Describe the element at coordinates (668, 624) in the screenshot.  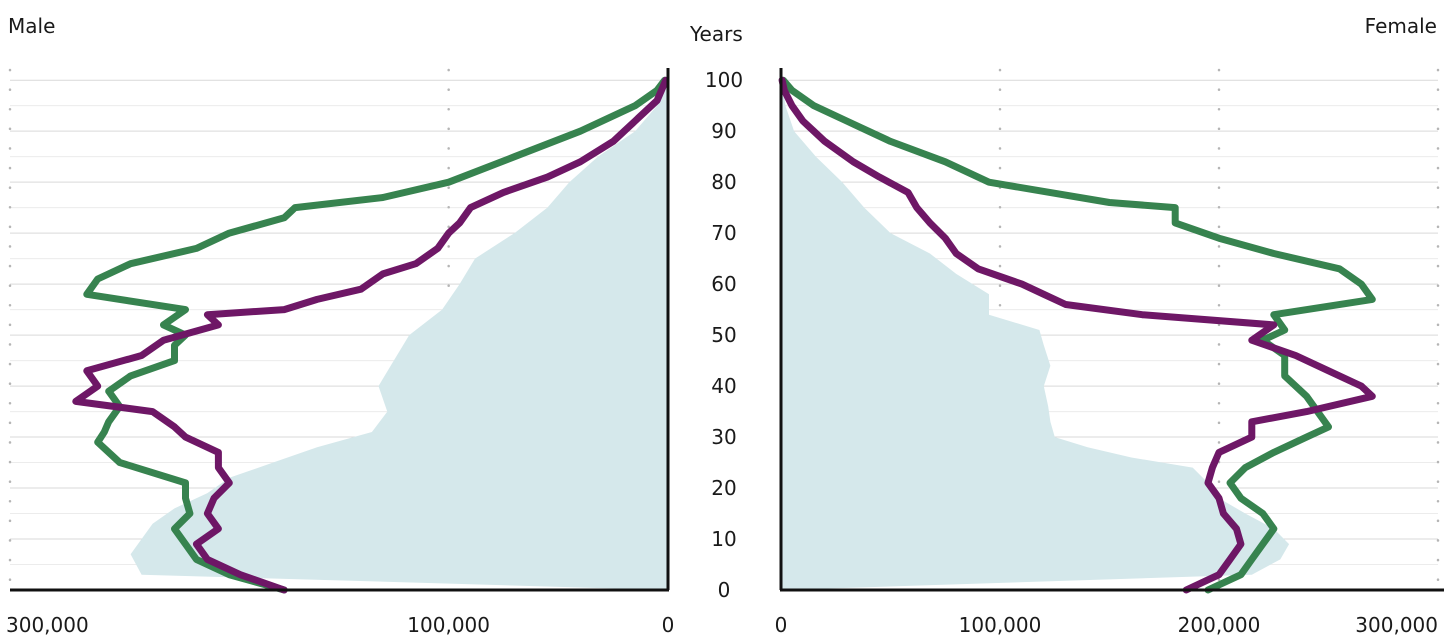
I see `x-tick-label-male-0: 0` at that location.